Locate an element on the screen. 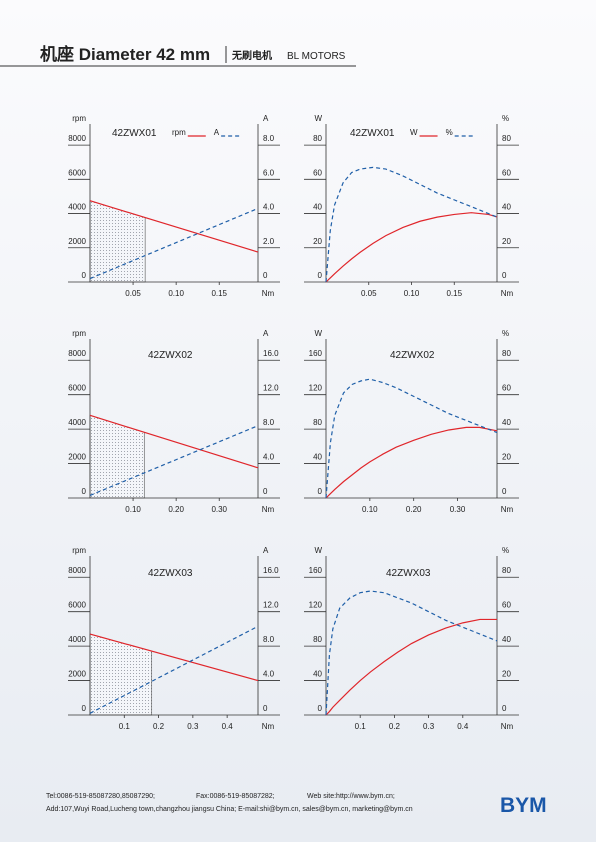  y2-tick-label: 4.0 is located at coordinates (269, 207).